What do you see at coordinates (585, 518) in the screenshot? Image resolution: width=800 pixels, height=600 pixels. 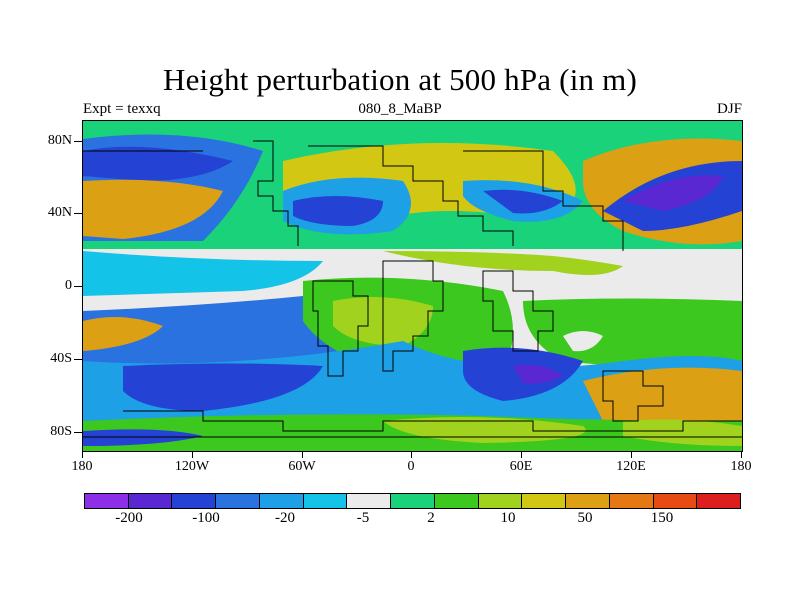 I see `colorbar-label: 50` at bounding box center [585, 518].